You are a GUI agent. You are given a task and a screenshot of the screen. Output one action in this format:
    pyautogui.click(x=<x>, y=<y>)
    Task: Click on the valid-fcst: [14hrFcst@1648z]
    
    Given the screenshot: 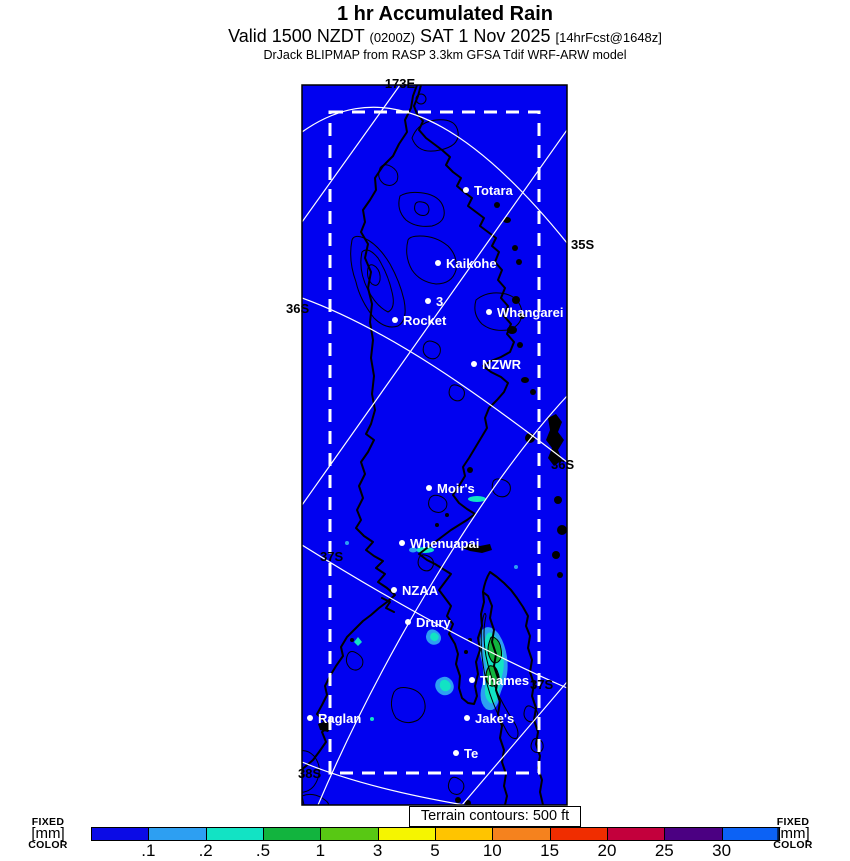 What is the action you would take?
    pyautogui.click(x=608, y=37)
    